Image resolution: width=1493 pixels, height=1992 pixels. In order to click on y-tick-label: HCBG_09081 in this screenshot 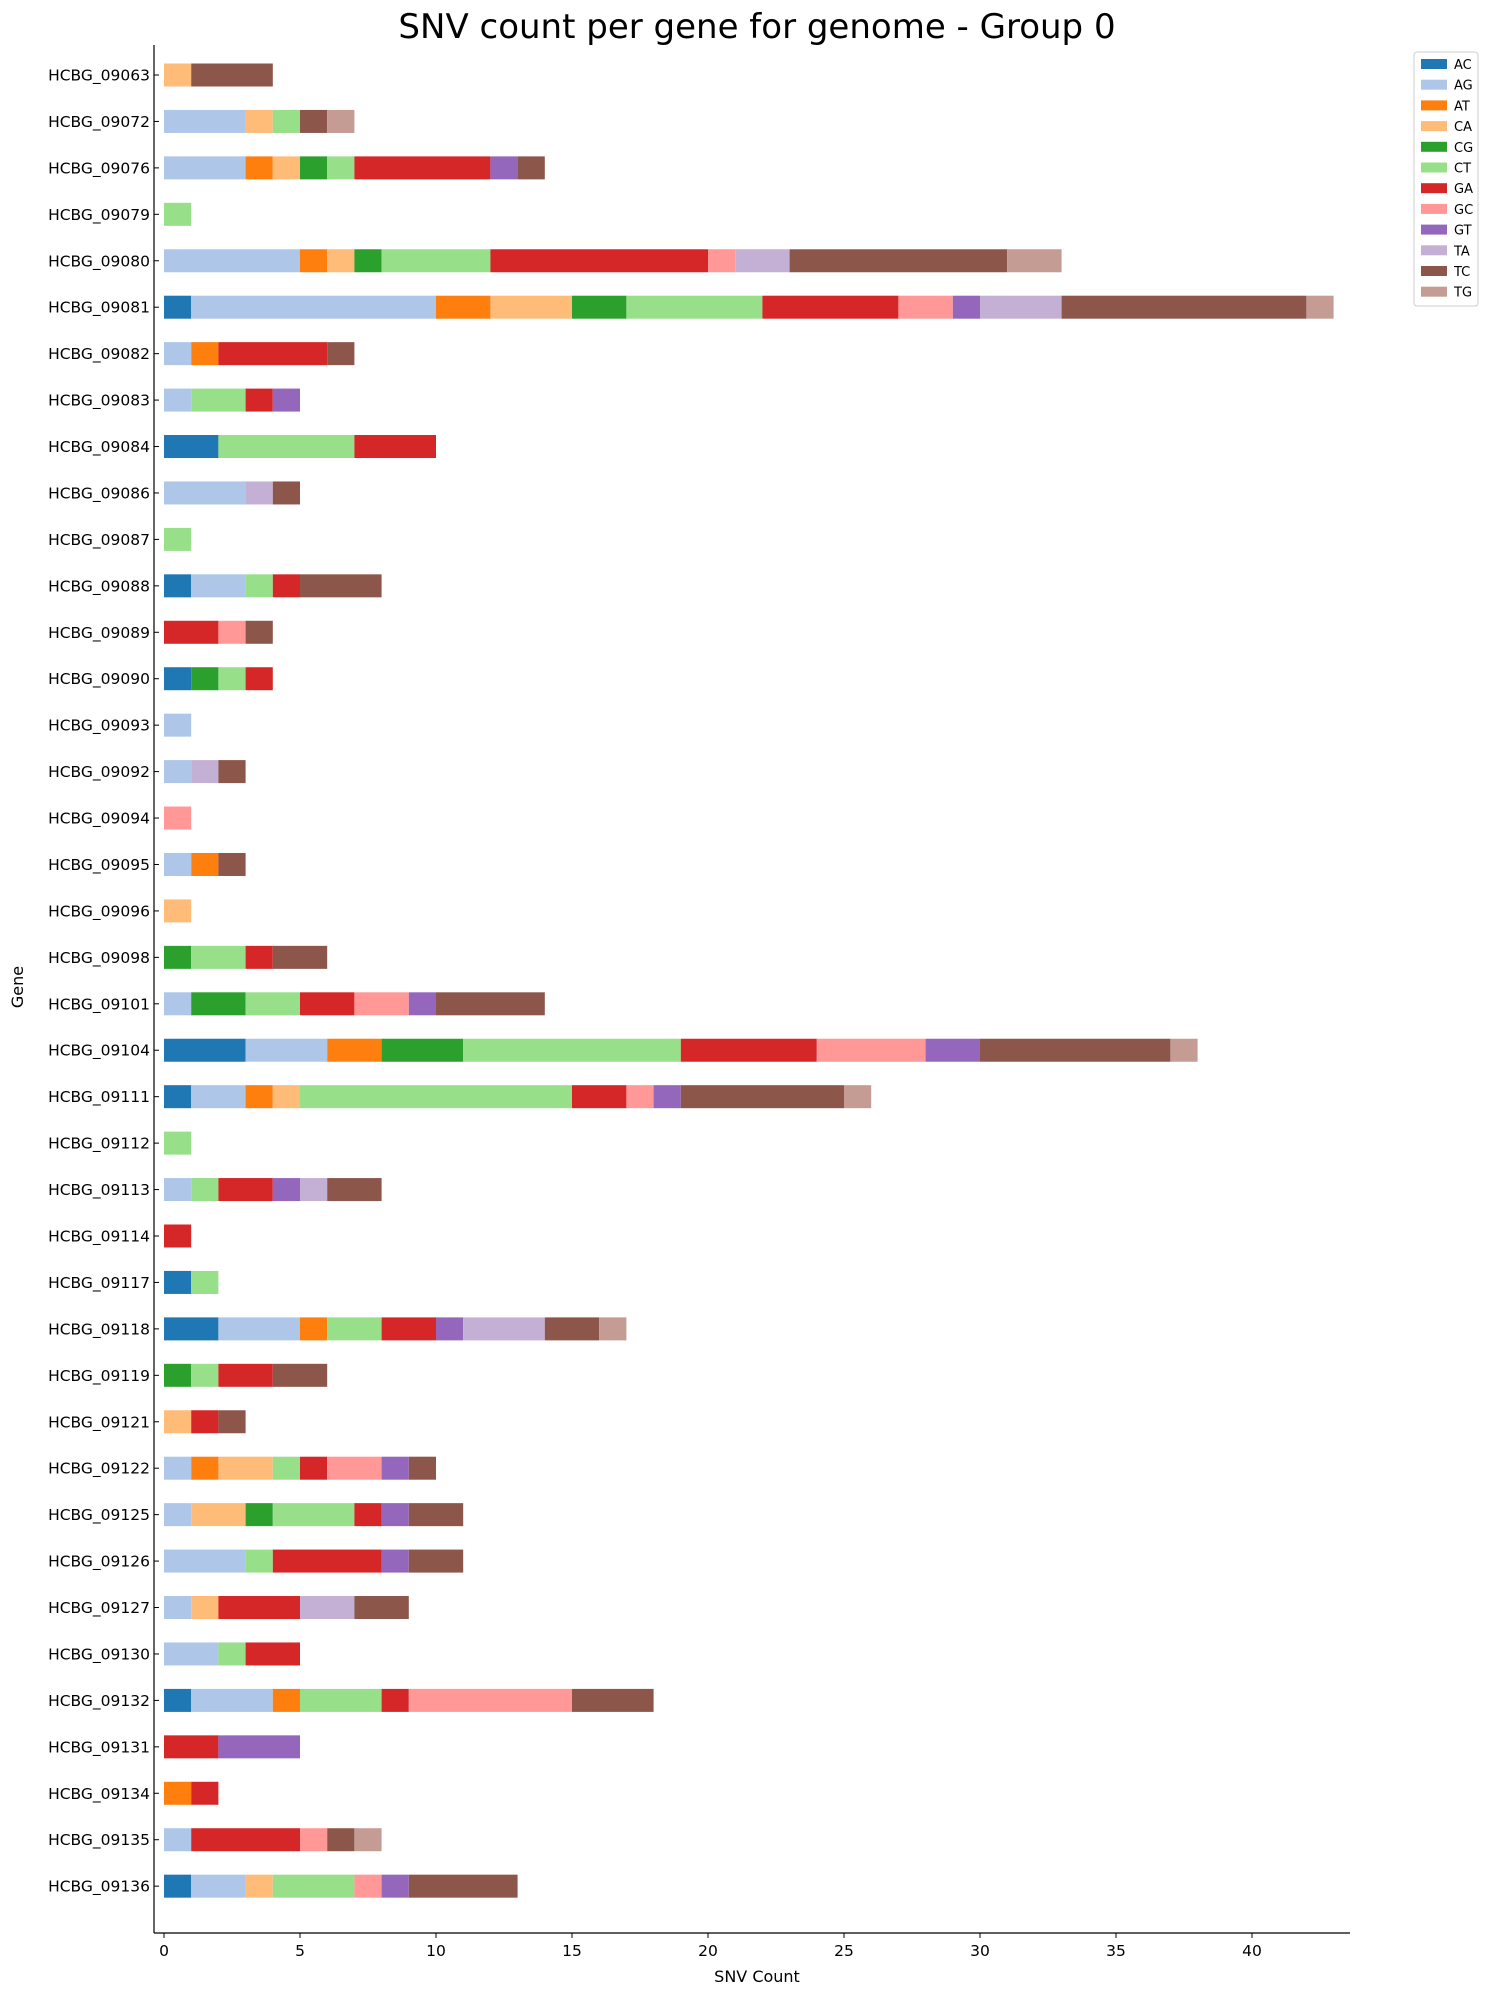, I will do `click(99, 308)`.